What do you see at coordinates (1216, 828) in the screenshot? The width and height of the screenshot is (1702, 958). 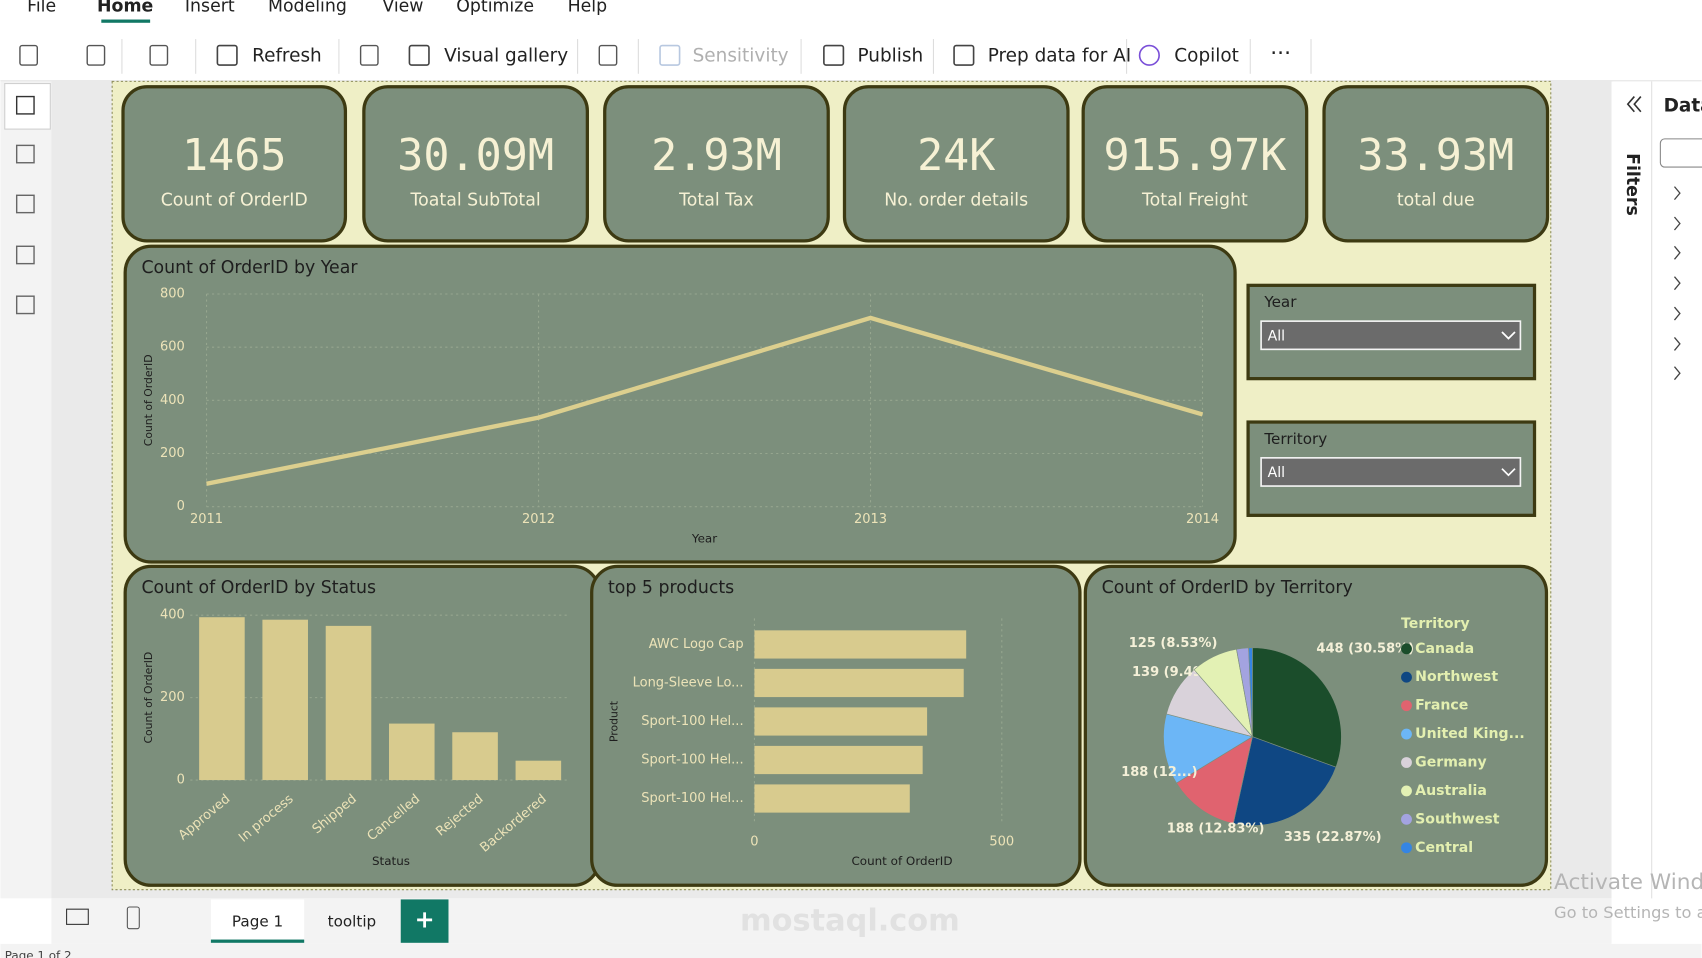 I see `data-label: 188 (12.83%)` at bounding box center [1216, 828].